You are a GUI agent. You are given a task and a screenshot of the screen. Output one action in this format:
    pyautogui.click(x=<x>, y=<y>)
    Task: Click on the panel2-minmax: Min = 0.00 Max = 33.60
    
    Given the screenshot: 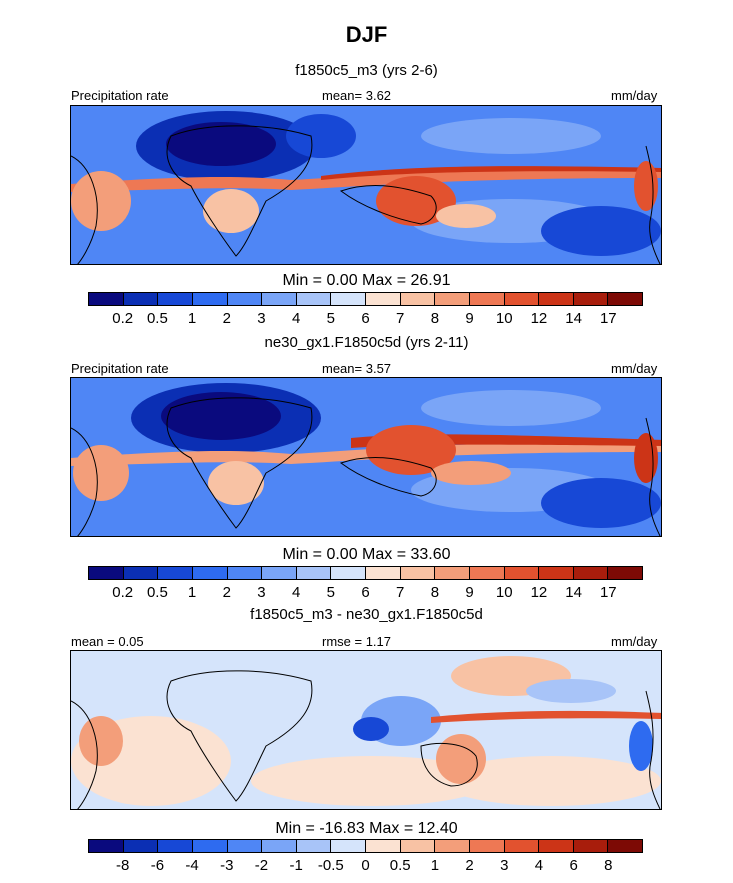 What is the action you would take?
    pyautogui.click(x=366, y=554)
    